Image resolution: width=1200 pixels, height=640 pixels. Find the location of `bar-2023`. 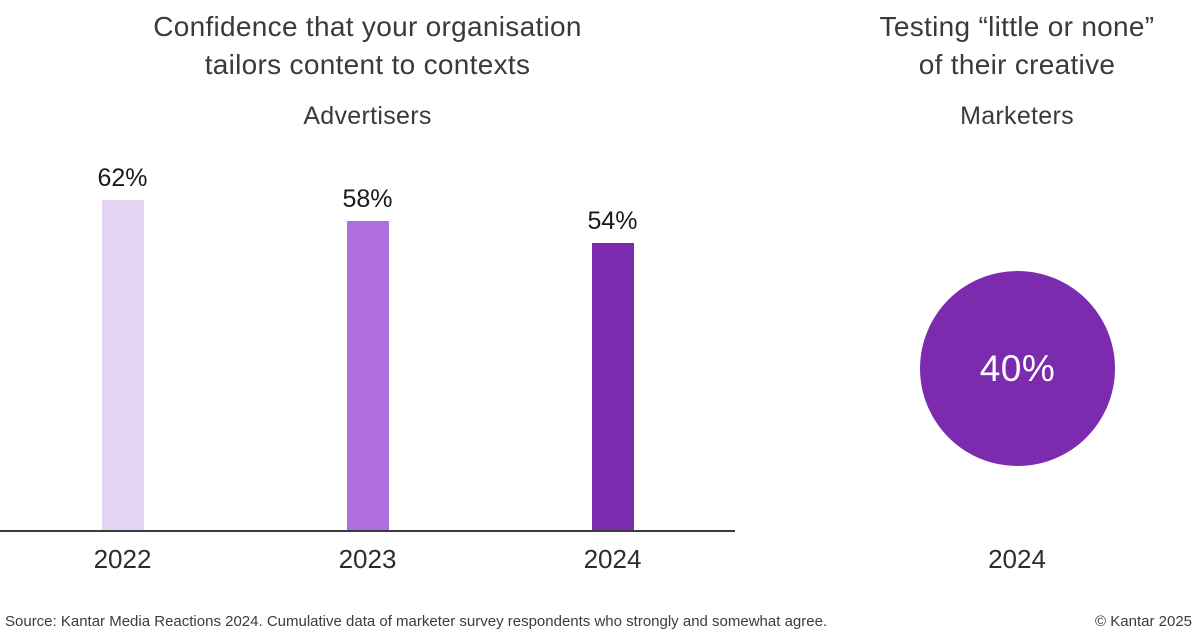

bar-2023 is located at coordinates (367, 375).